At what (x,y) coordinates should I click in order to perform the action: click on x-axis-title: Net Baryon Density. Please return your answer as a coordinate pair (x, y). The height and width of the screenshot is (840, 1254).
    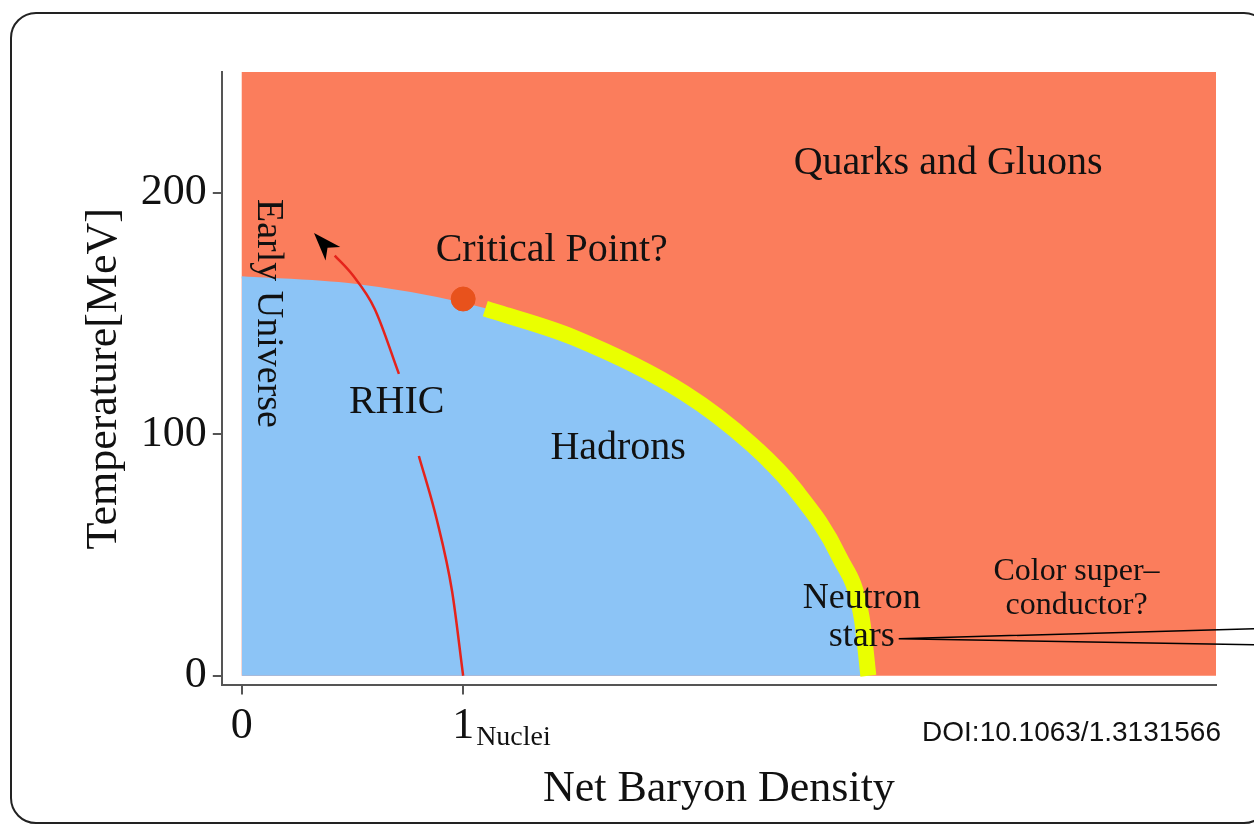
    Looking at the image, I should click on (718, 787).